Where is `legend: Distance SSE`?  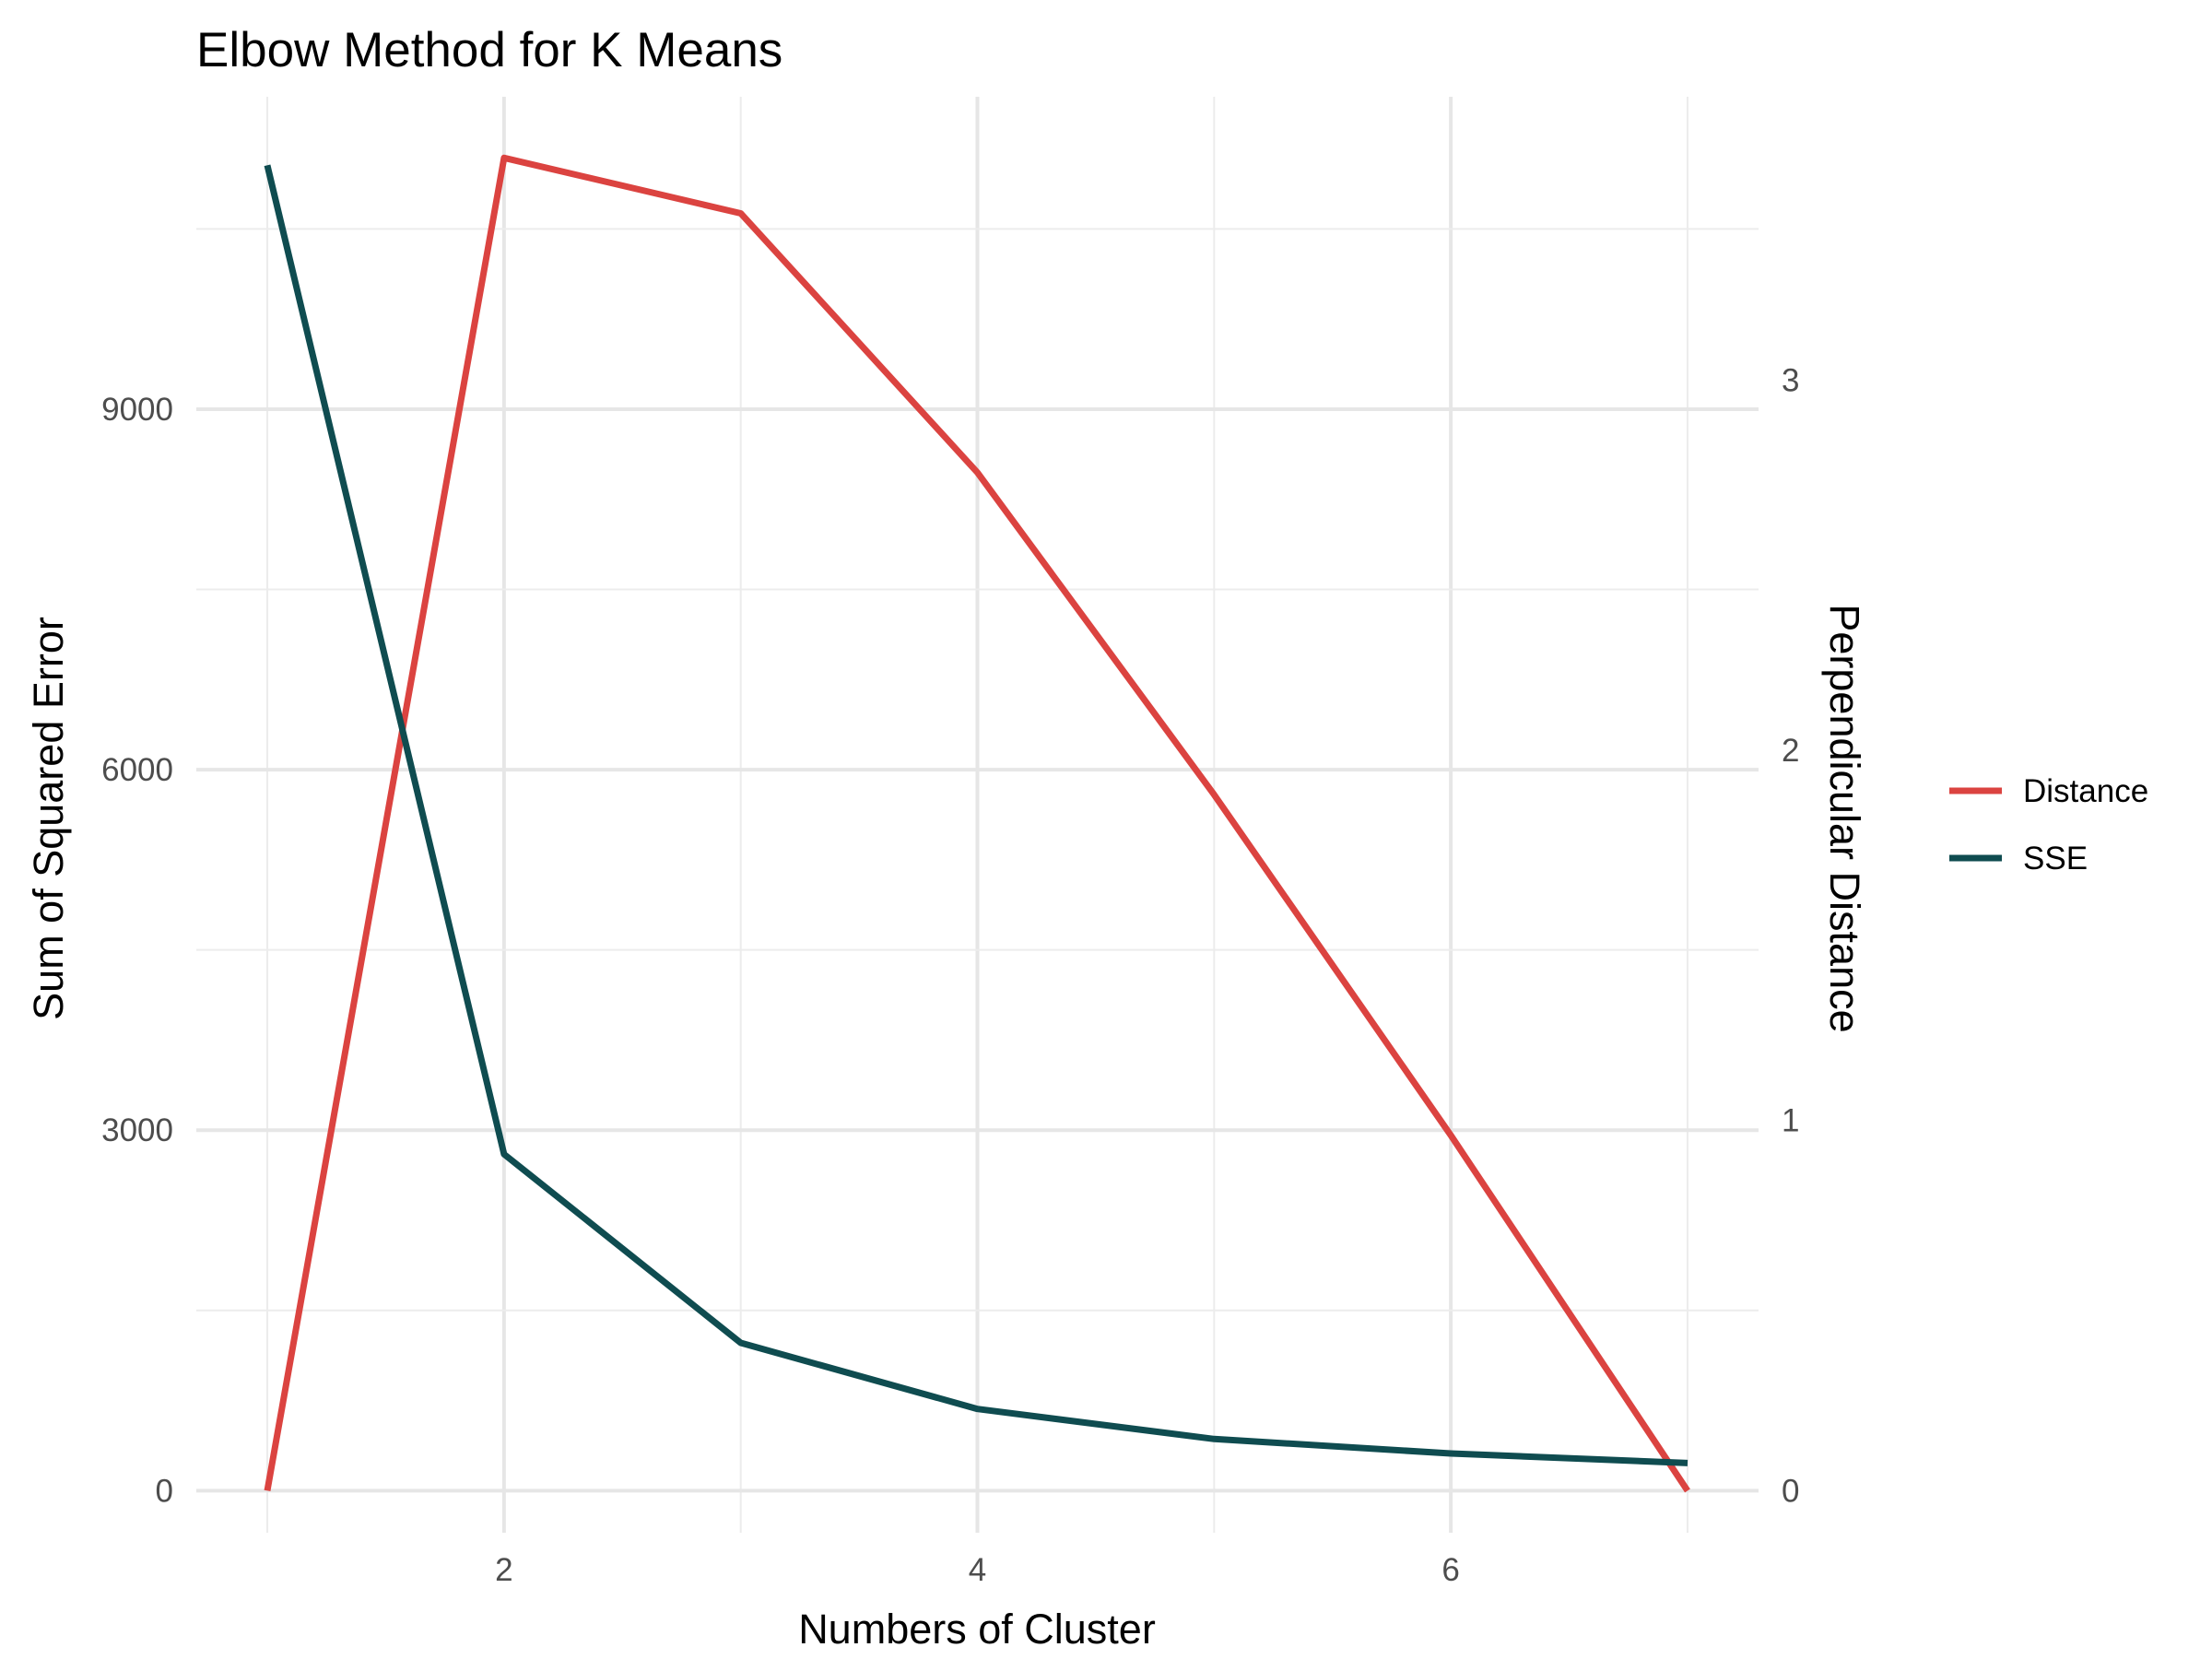 legend: Distance SSE is located at coordinates (2048, 825).